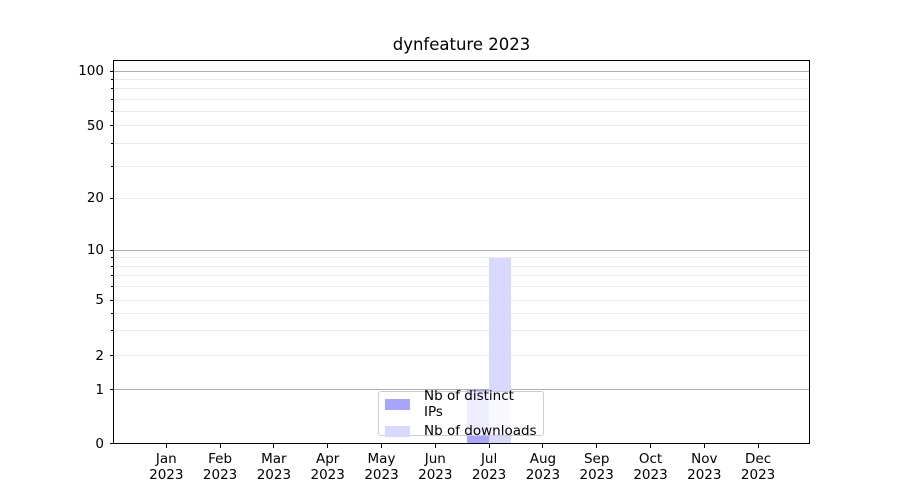  I want to click on y-axis-tick-label: 2, so click(99, 355).